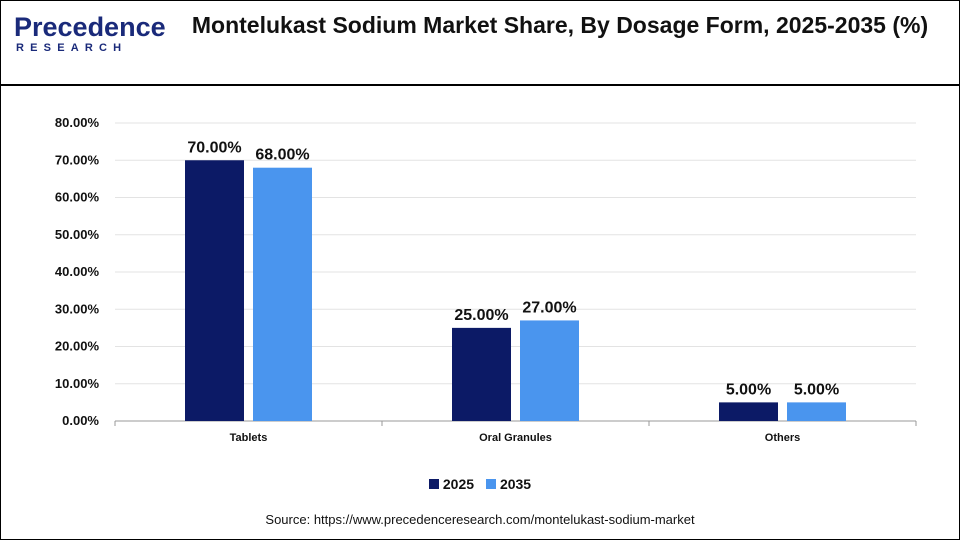 Image resolution: width=960 pixels, height=540 pixels. Describe the element at coordinates (782, 438) in the screenshot. I see `x-tick-label: Others` at that location.